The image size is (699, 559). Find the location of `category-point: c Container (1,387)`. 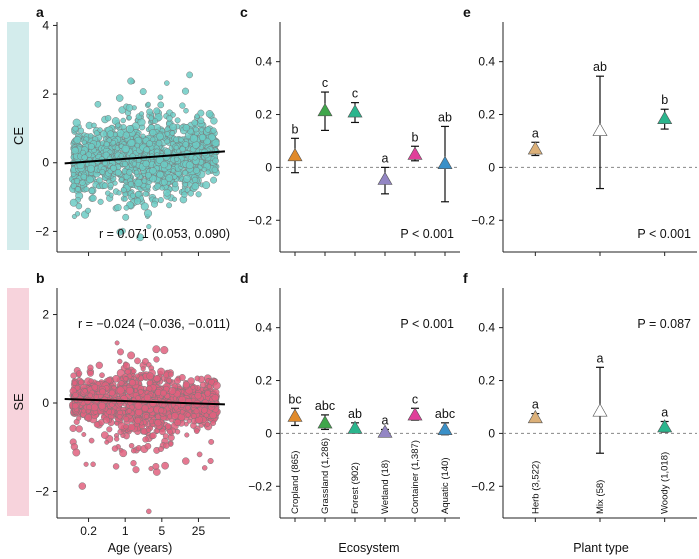

category-point: c Container (1,387) is located at coordinates (415, 453).